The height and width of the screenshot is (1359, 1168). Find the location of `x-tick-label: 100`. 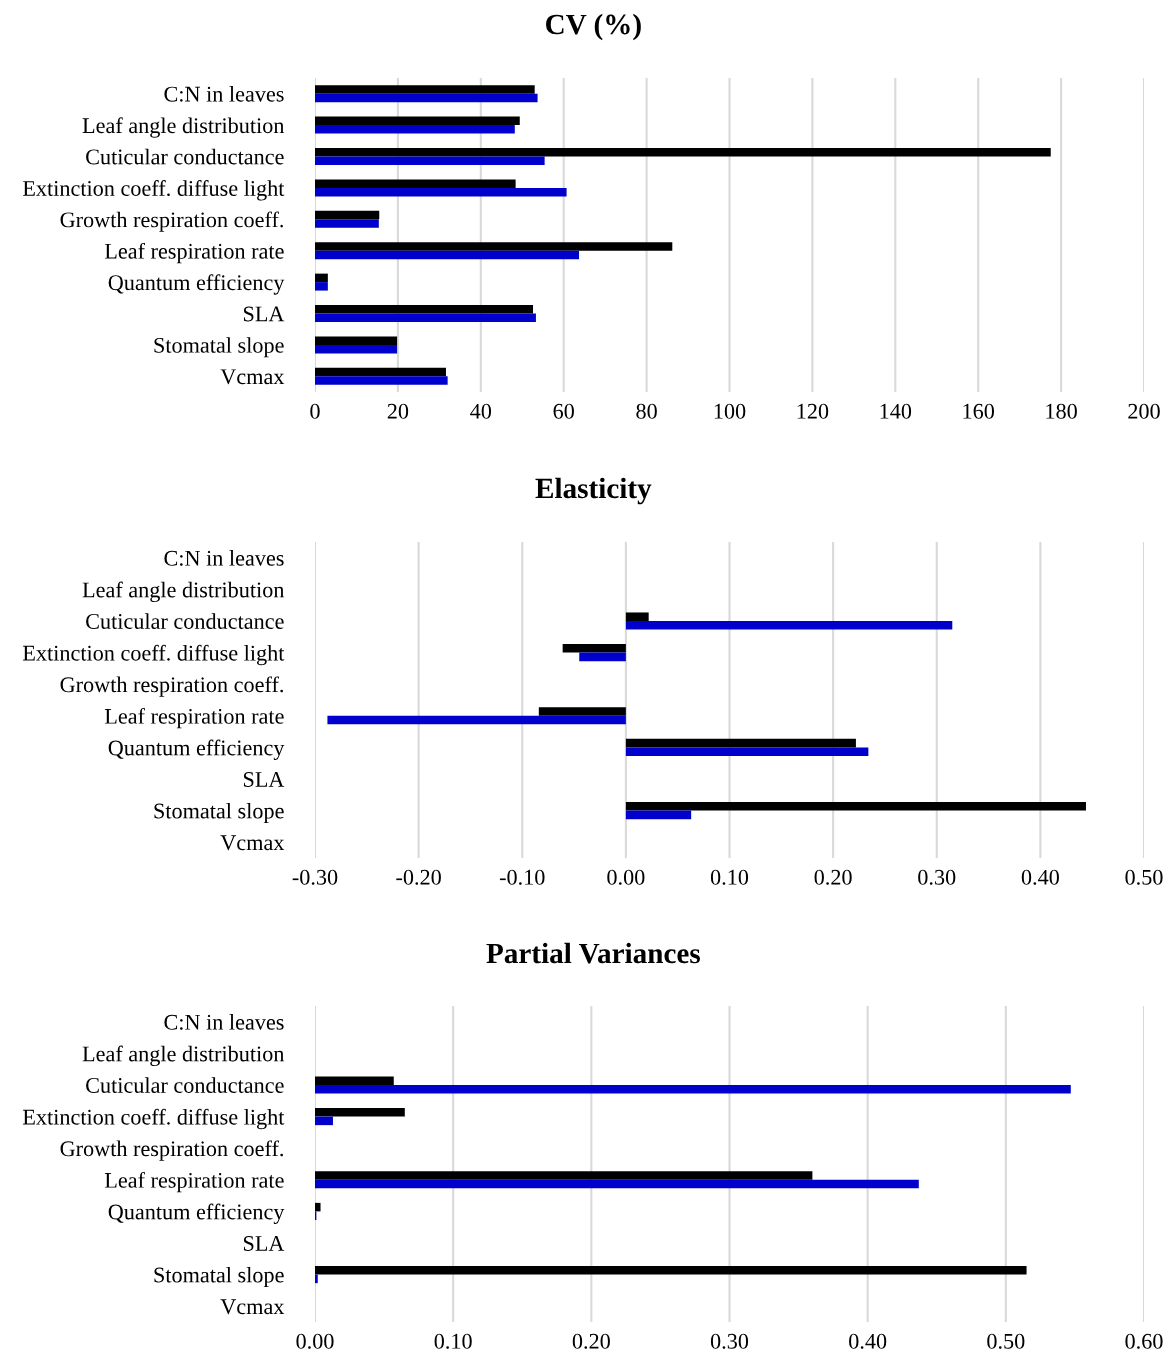

x-tick-label: 100 is located at coordinates (730, 411).